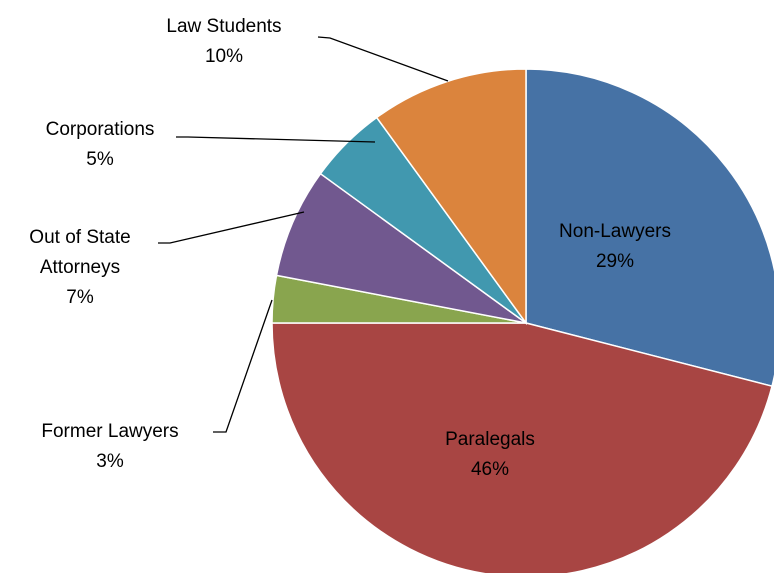 The width and height of the screenshot is (774, 573). I want to click on value-label: 7%, so click(80, 297).